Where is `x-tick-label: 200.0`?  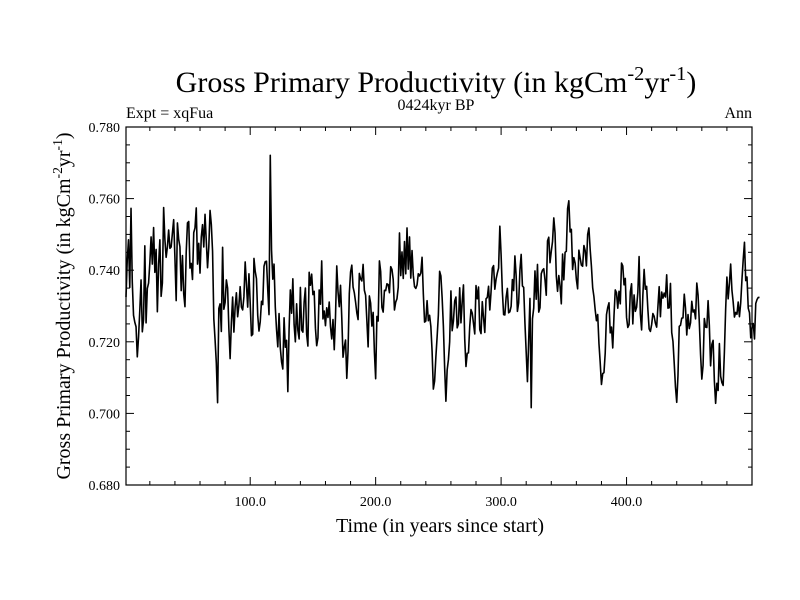 x-tick-label: 200.0 is located at coordinates (376, 502).